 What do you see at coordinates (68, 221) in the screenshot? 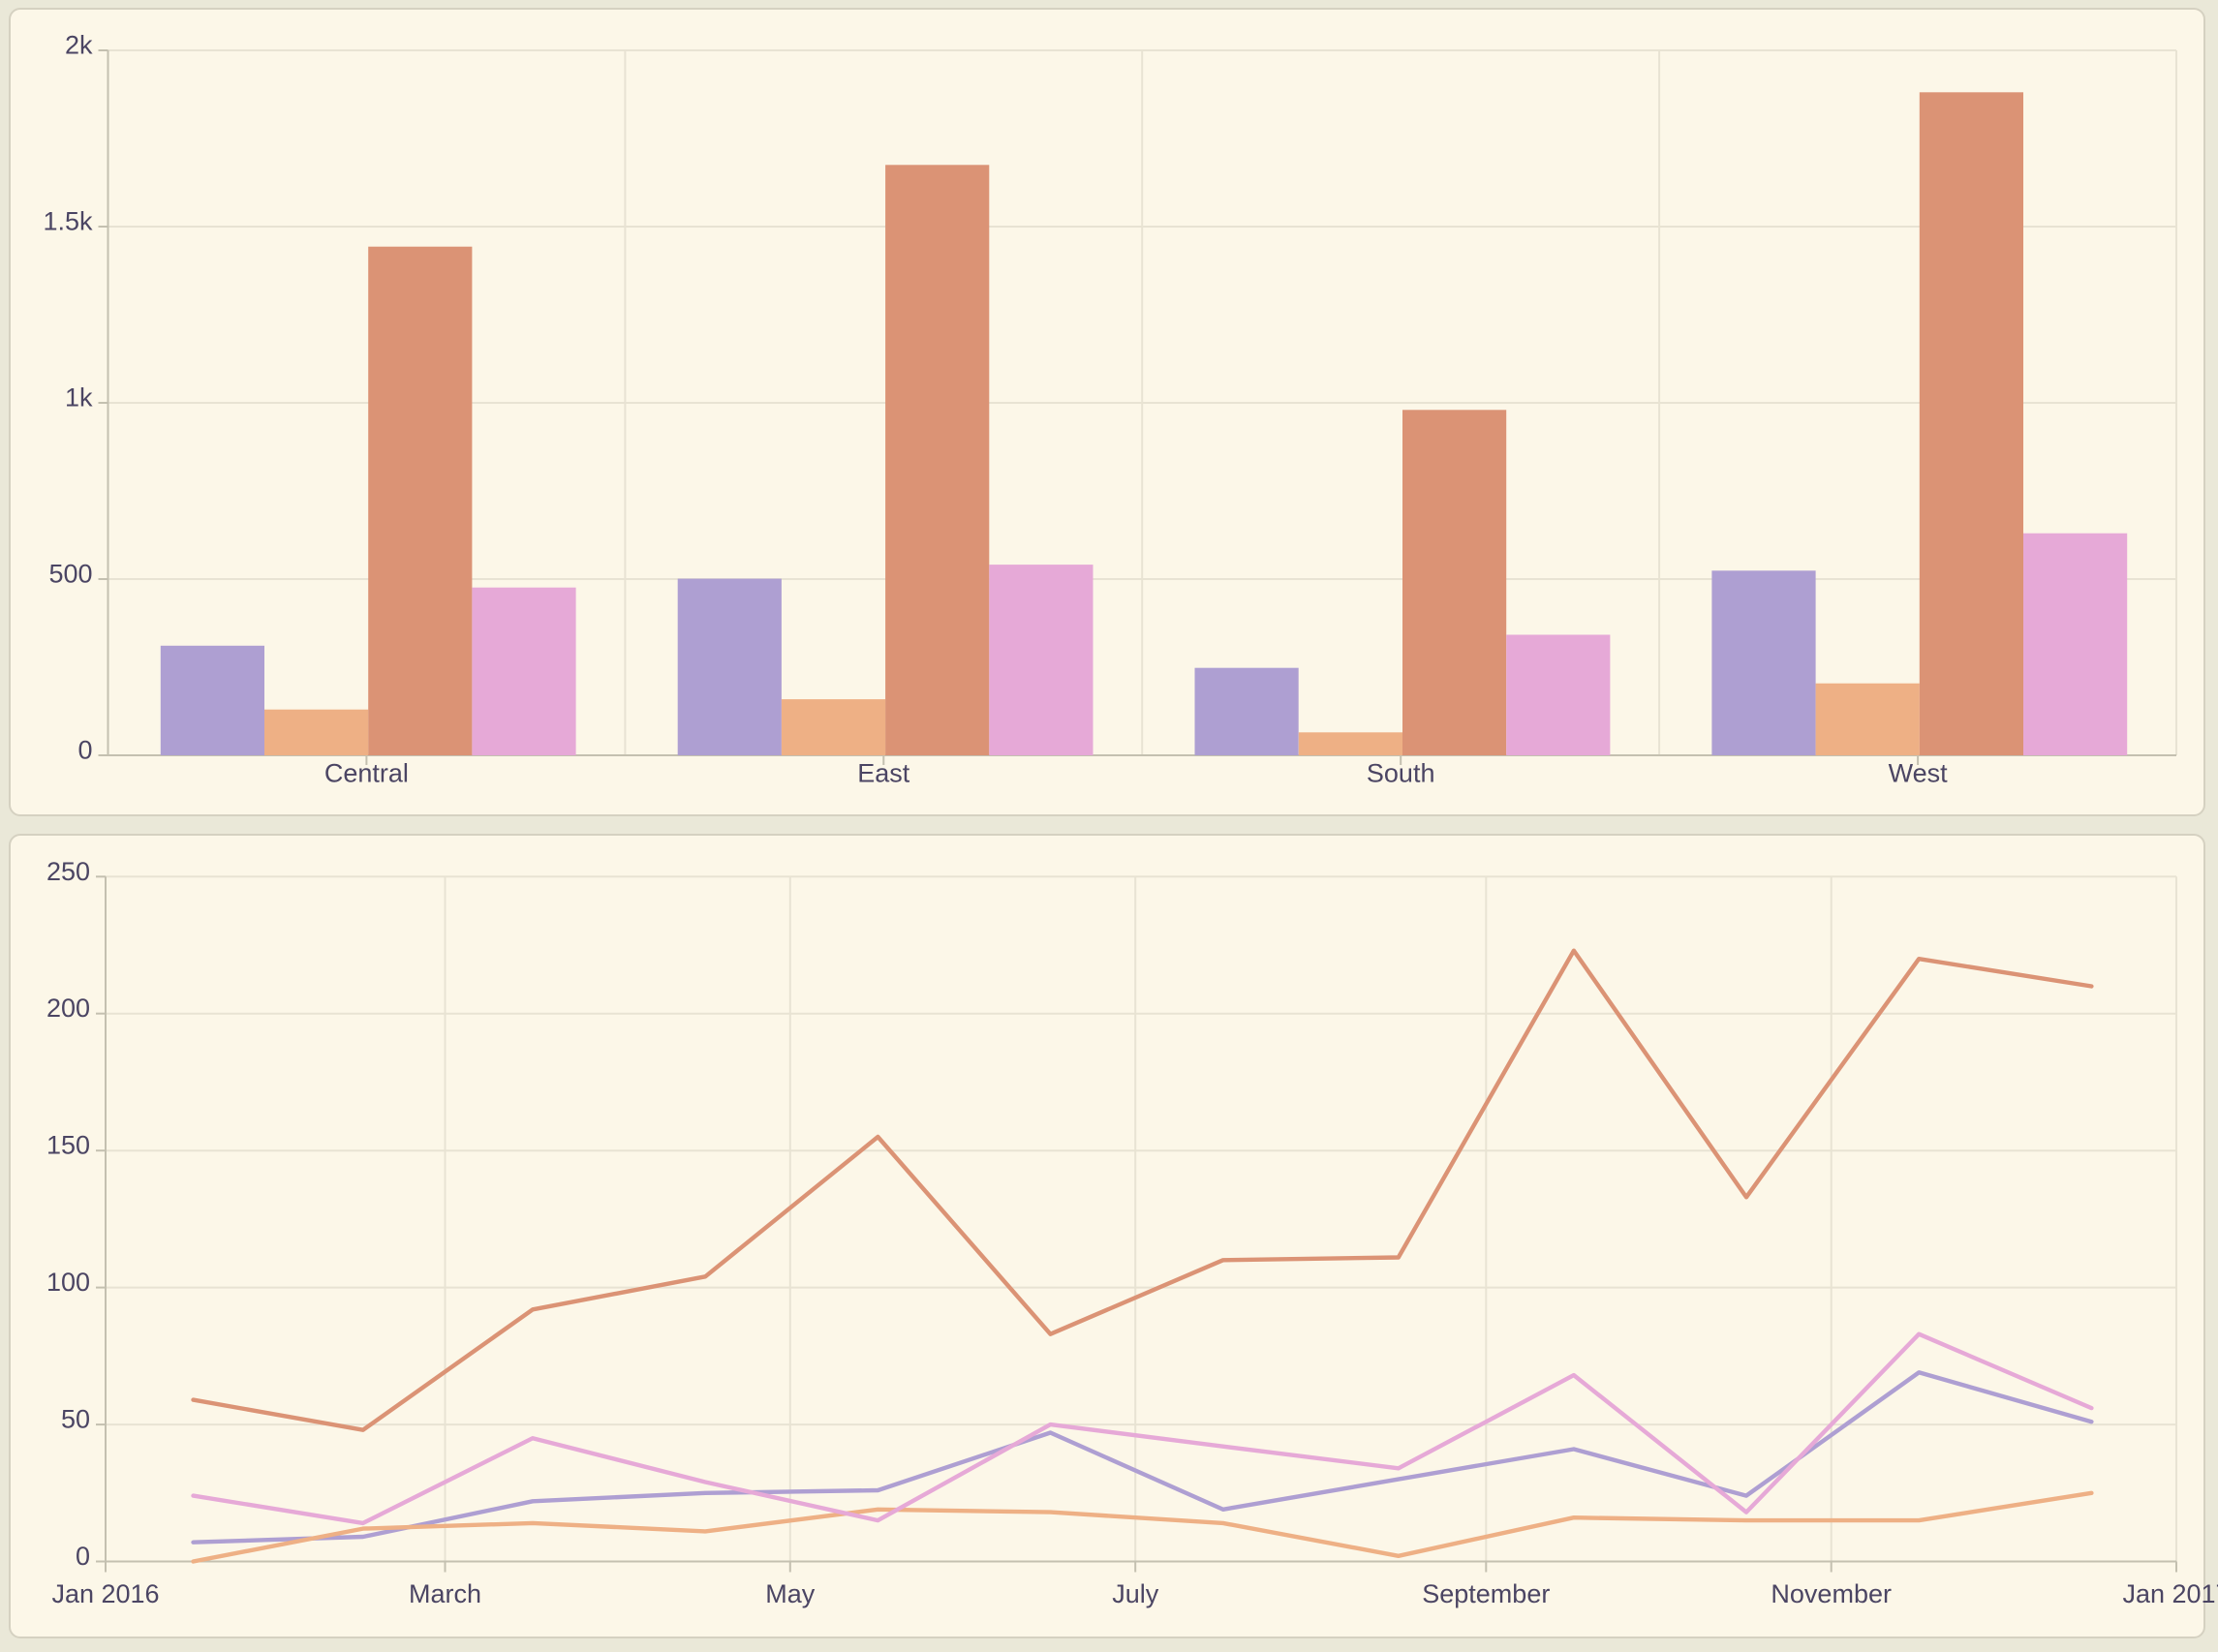
I see `svg-text: 1.5k` at bounding box center [68, 221].